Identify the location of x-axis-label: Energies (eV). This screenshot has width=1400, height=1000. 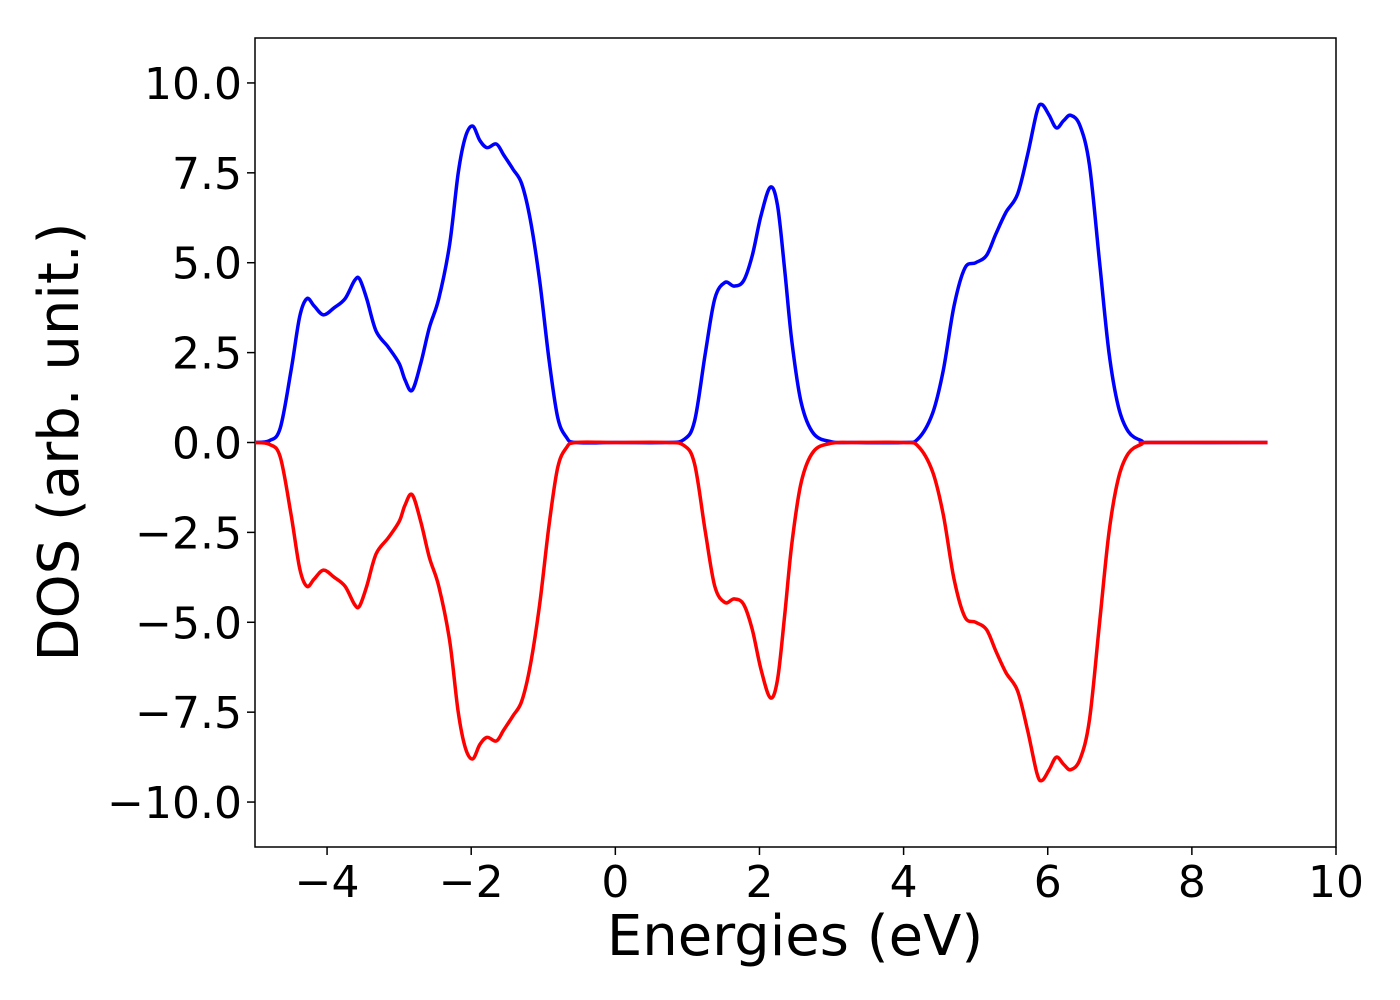
(795, 936).